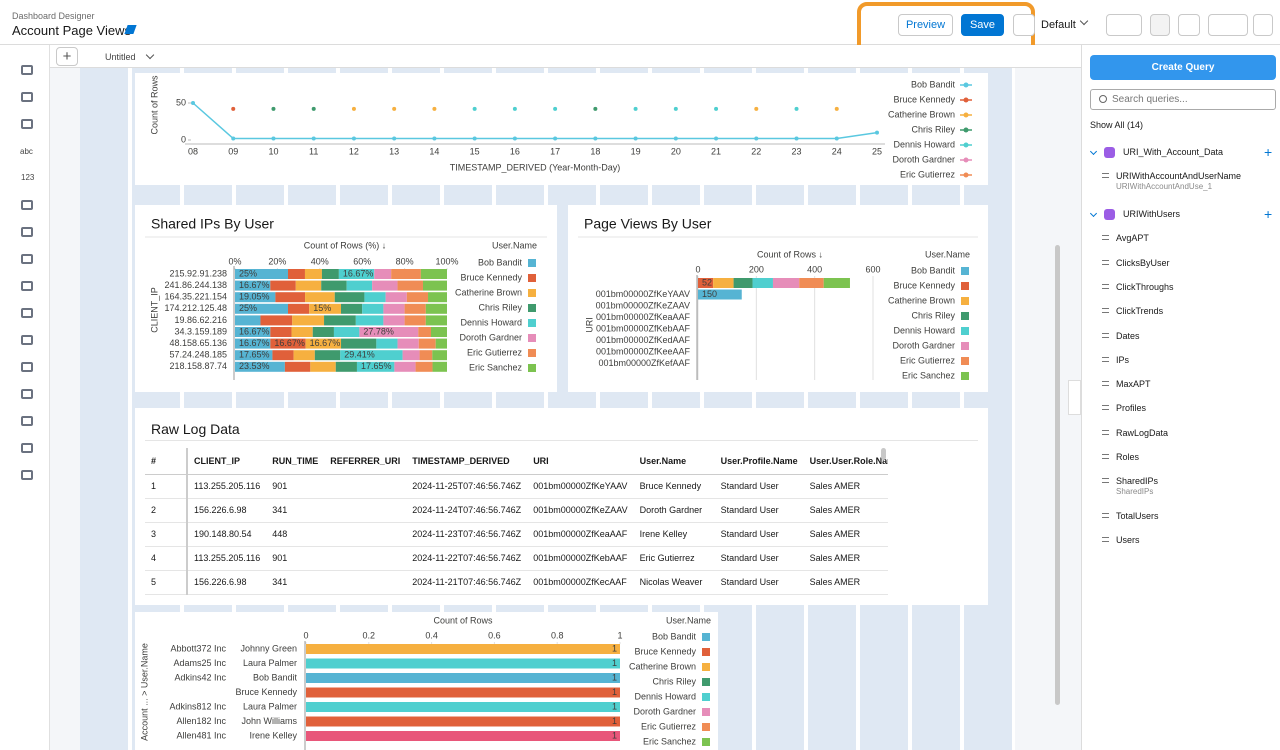  What do you see at coordinates (982, 25) in the screenshot?
I see `save-button: Save` at bounding box center [982, 25].